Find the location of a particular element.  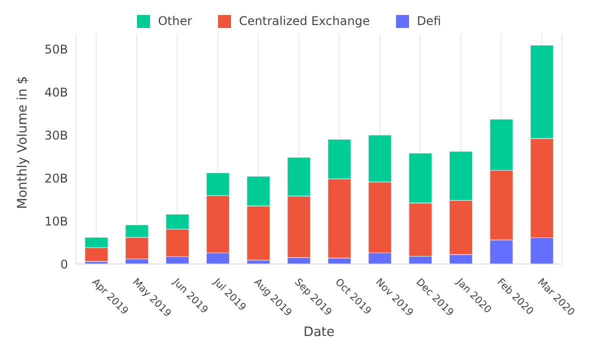

y-tick-label: 10B is located at coordinates (56, 221).